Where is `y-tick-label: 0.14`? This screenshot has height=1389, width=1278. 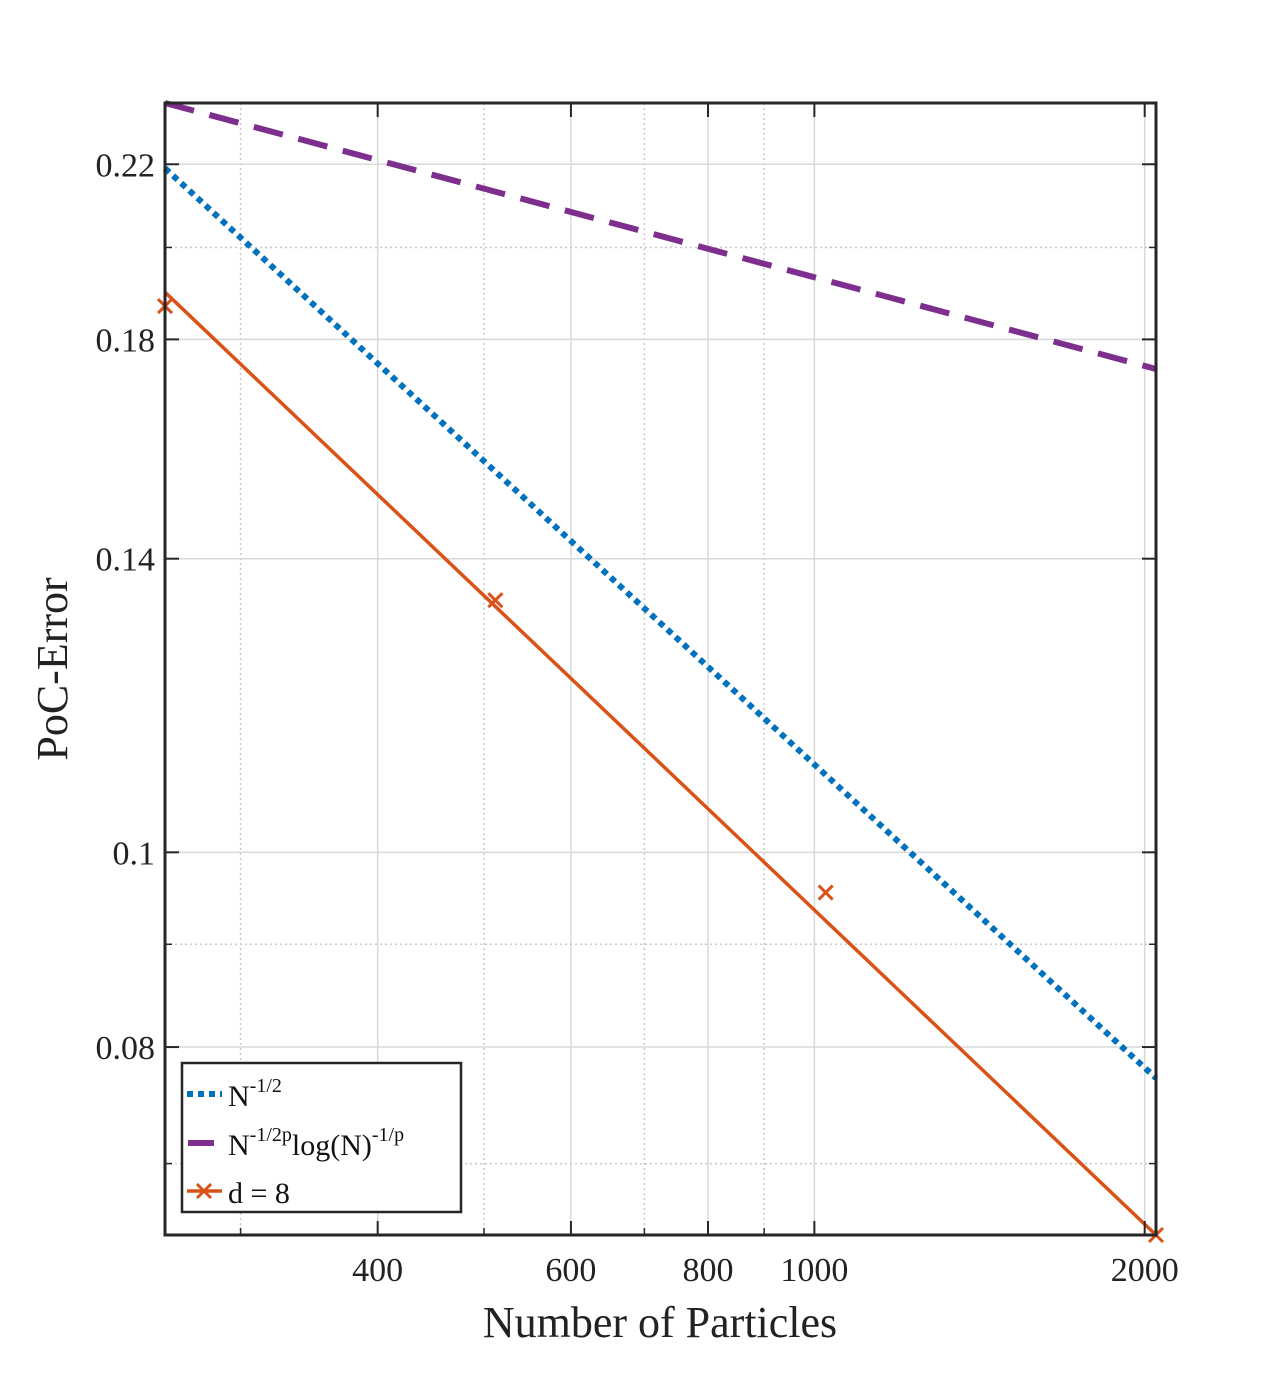
y-tick-label: 0.14 is located at coordinates (126, 560).